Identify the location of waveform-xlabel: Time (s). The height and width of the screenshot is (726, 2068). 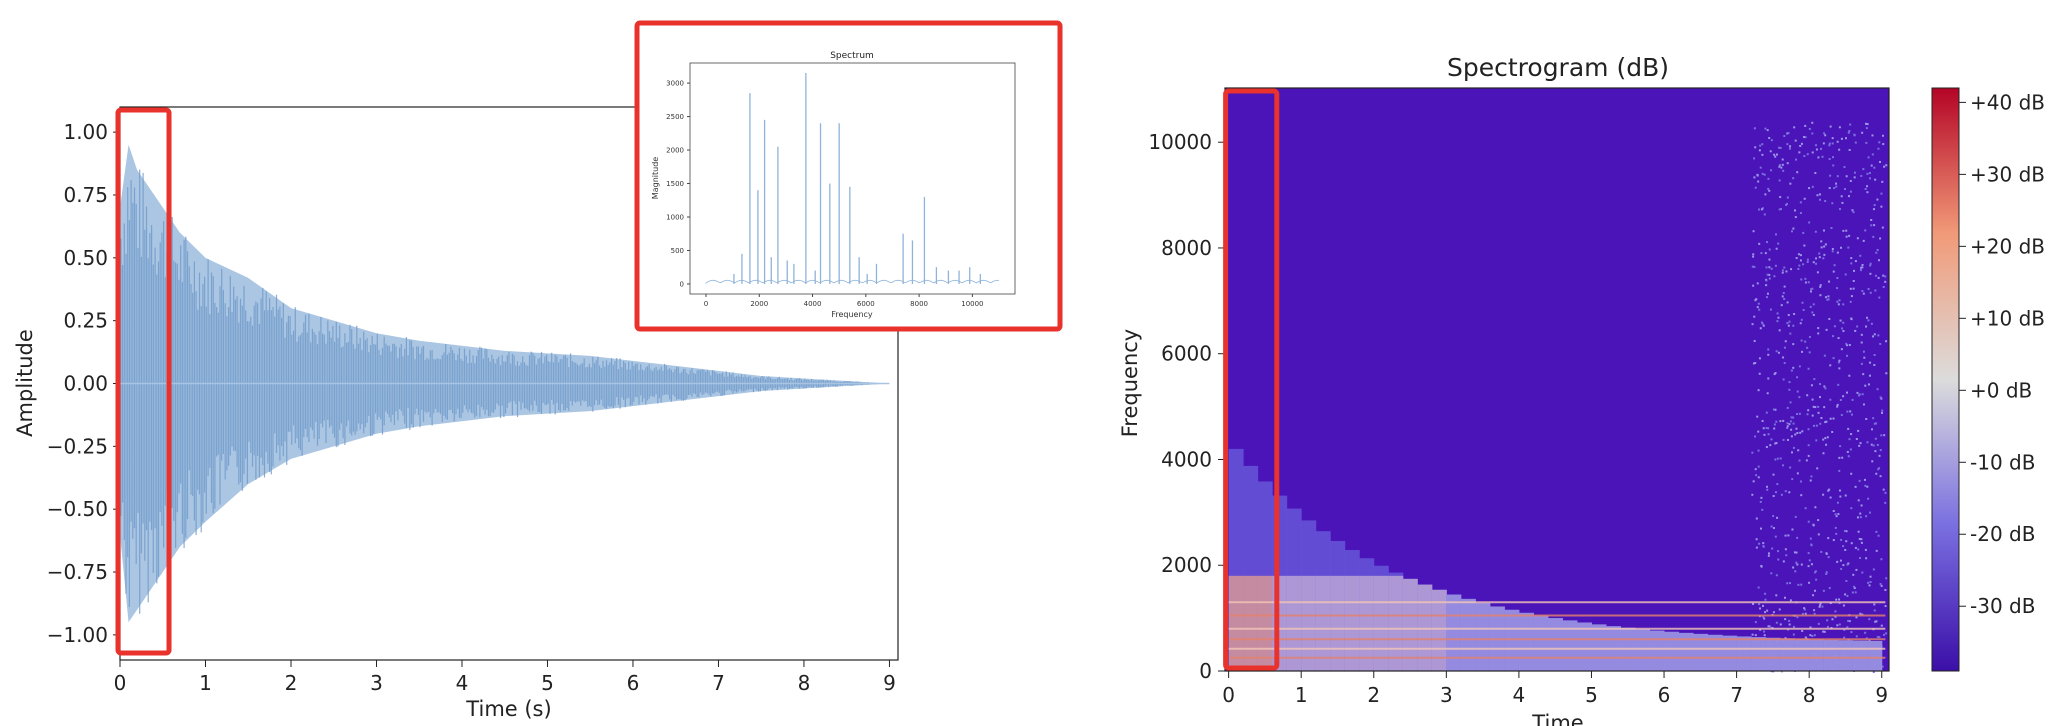
(508, 709).